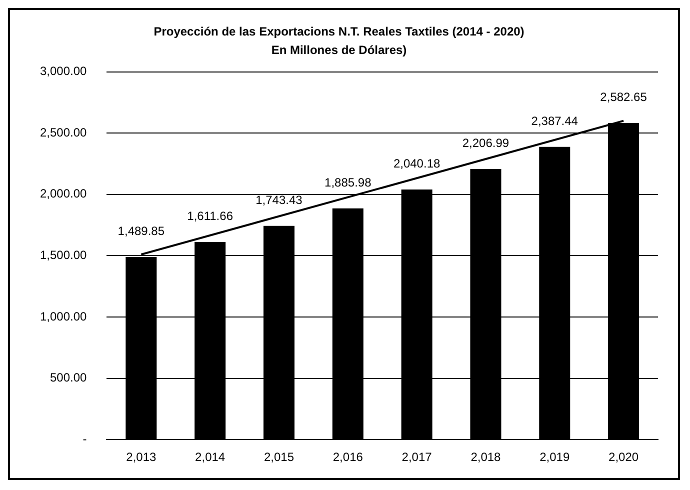 The height and width of the screenshot is (490, 690). Describe the element at coordinates (486, 143) in the screenshot. I see `data-label: 2,206.99` at that location.